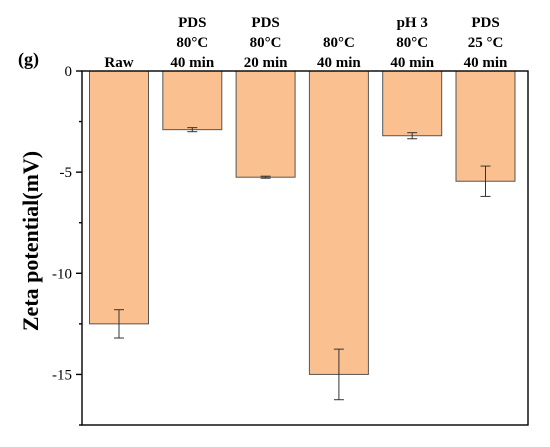 Image resolution: width=550 pixels, height=447 pixels. Describe the element at coordinates (339, 43) in the screenshot. I see `category-label-4-line-1: 80°C` at that location.